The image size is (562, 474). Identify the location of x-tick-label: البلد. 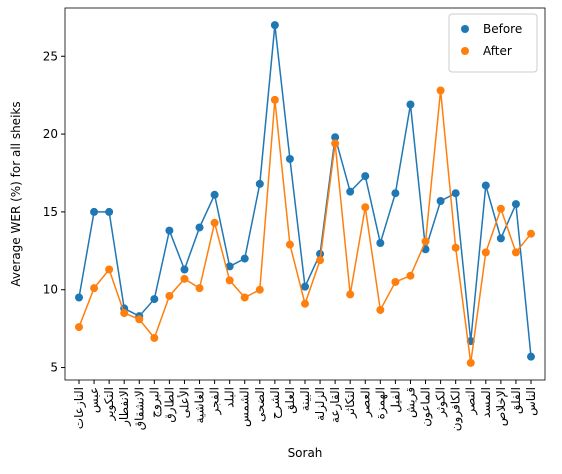
(230, 397).